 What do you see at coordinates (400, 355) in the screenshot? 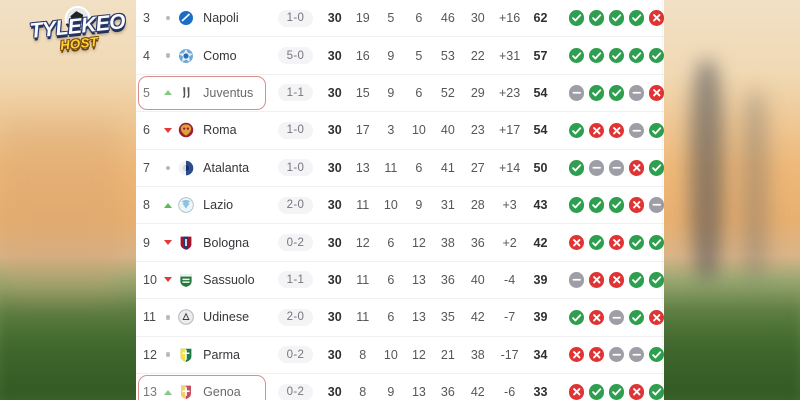
I see `table-row: 12 Parma 0-2 30 8 10 12 21 38 -17 34` at bounding box center [400, 355].